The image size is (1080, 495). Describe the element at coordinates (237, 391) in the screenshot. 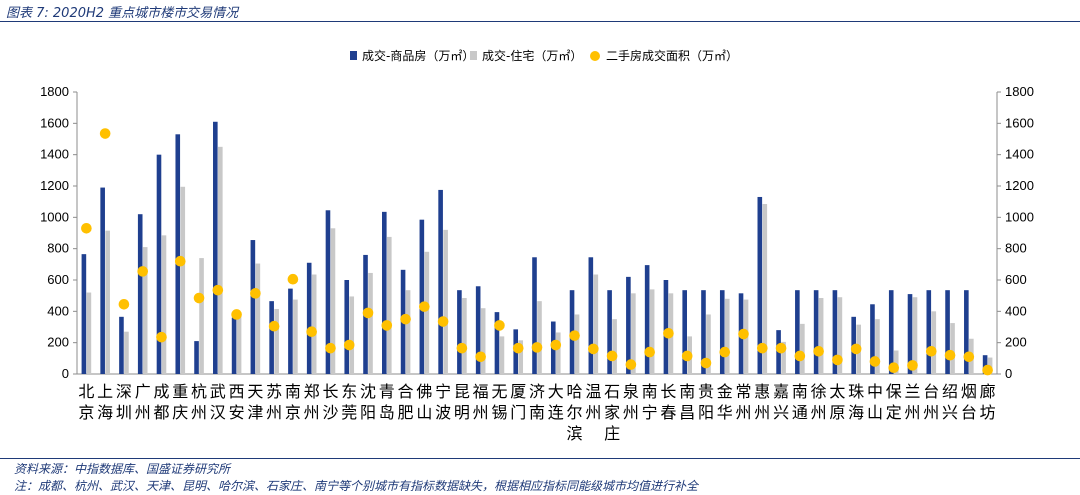

I see `x-category-char: 西` at that location.